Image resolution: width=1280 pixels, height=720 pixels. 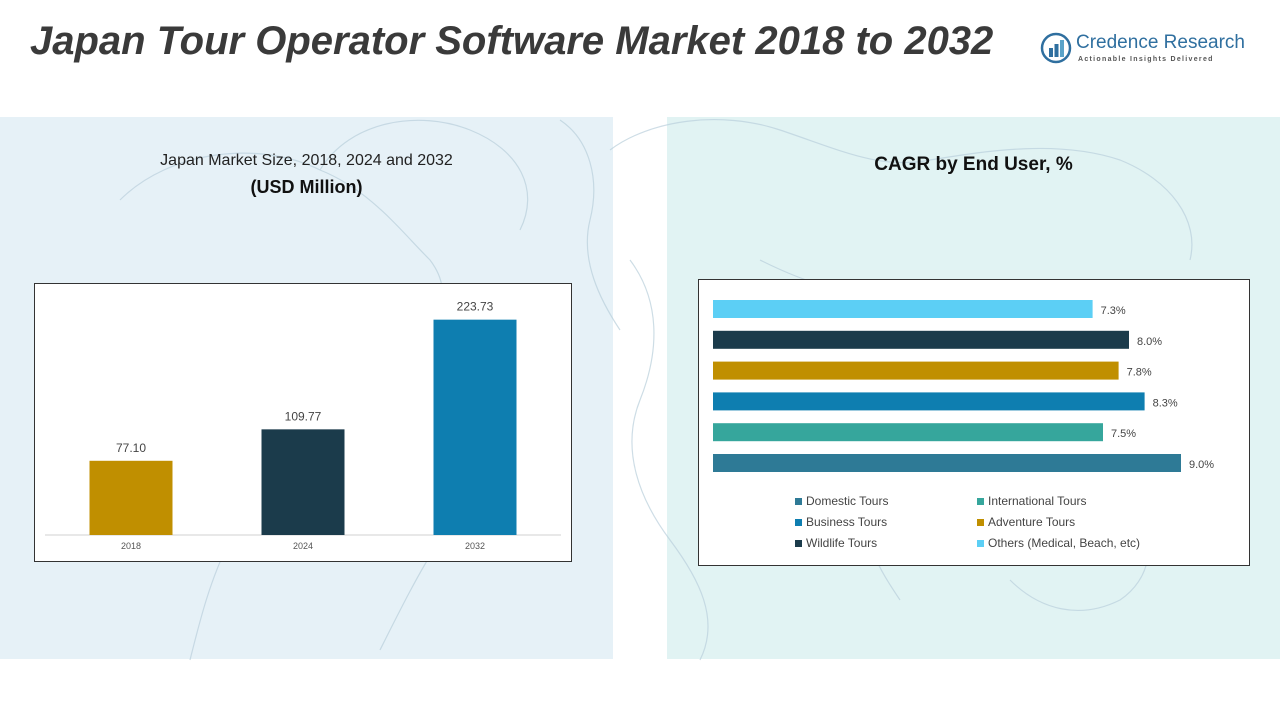 I want to click on legend-label: Others (Medical, Beach, etc), so click(x=1064, y=543).